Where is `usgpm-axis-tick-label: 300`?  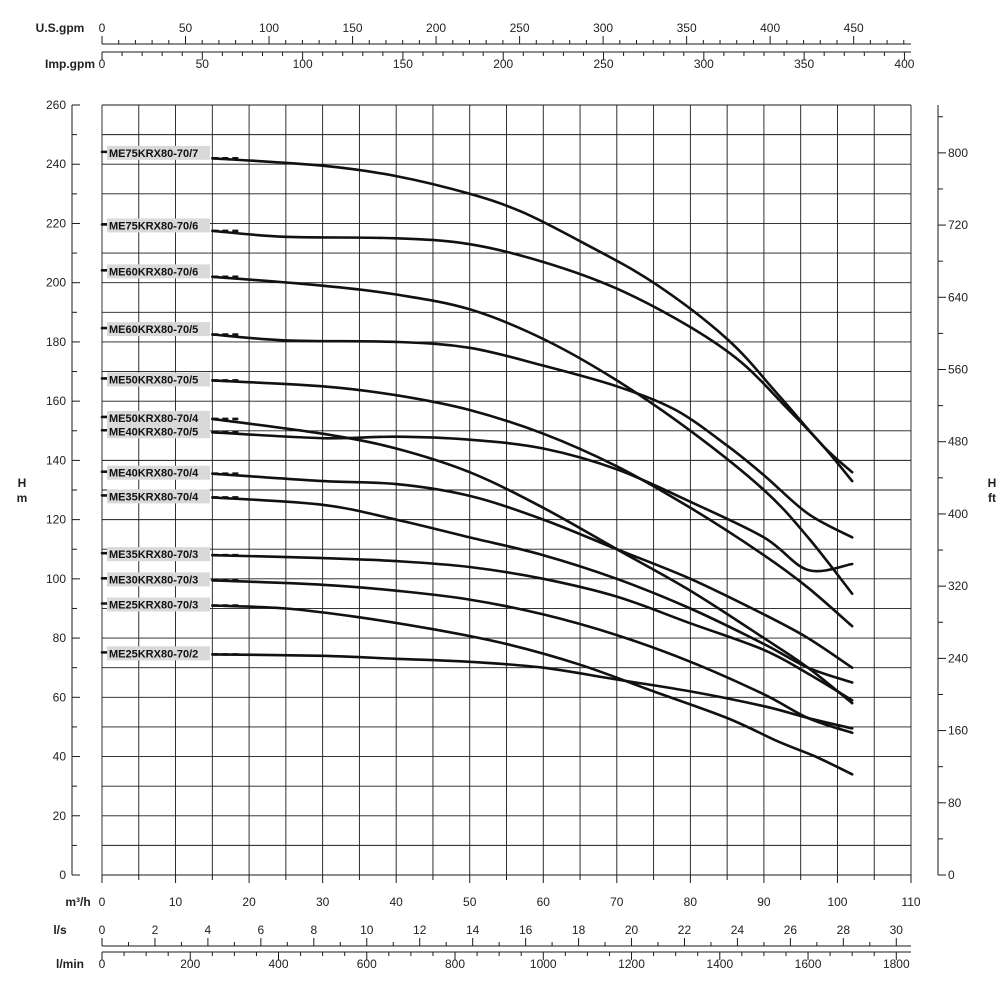 usgpm-axis-tick-label: 300 is located at coordinates (603, 28).